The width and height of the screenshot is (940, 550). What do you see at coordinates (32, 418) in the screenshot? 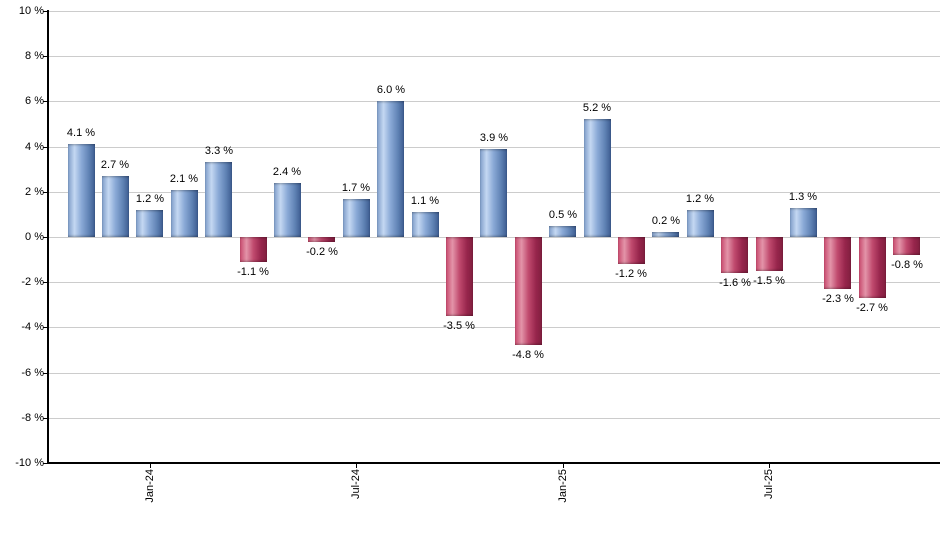
I see `y-tick-label: -8 %` at bounding box center [32, 418].